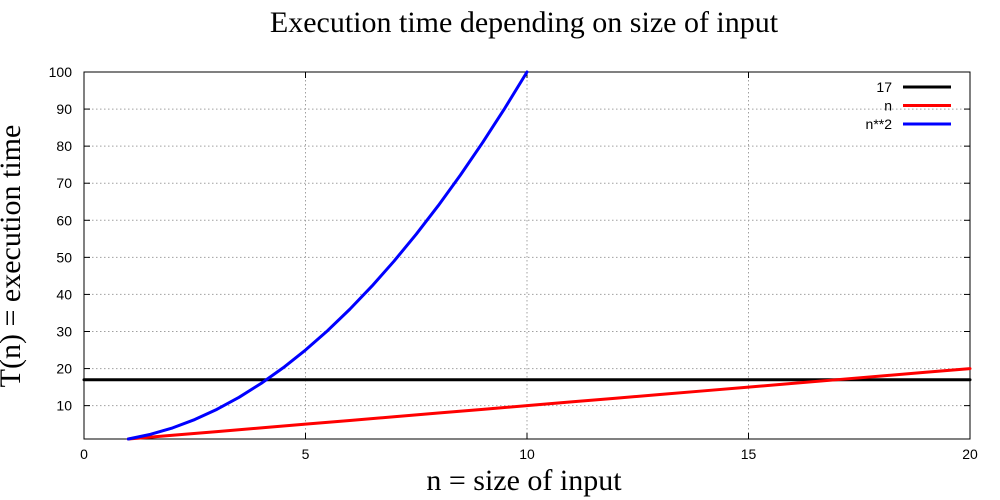 Image resolution: width=1000 pixels, height=500 pixels. What do you see at coordinates (884, 87) in the screenshot?
I see `legend-label: 17` at bounding box center [884, 87].